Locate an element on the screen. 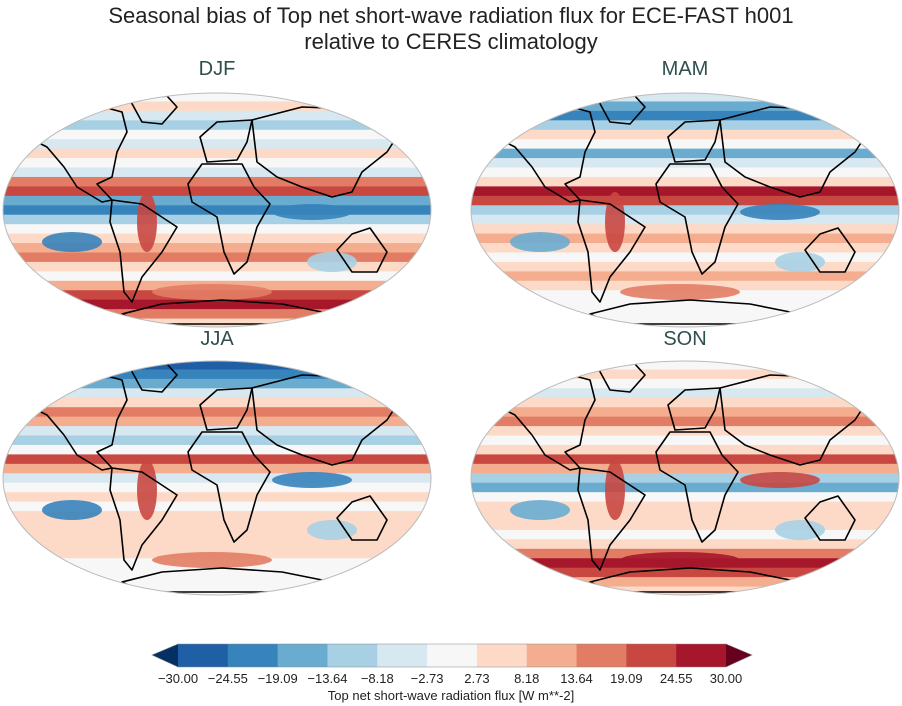 This screenshot has height=706, width=902. colorbar is located at coordinates (452, 655).